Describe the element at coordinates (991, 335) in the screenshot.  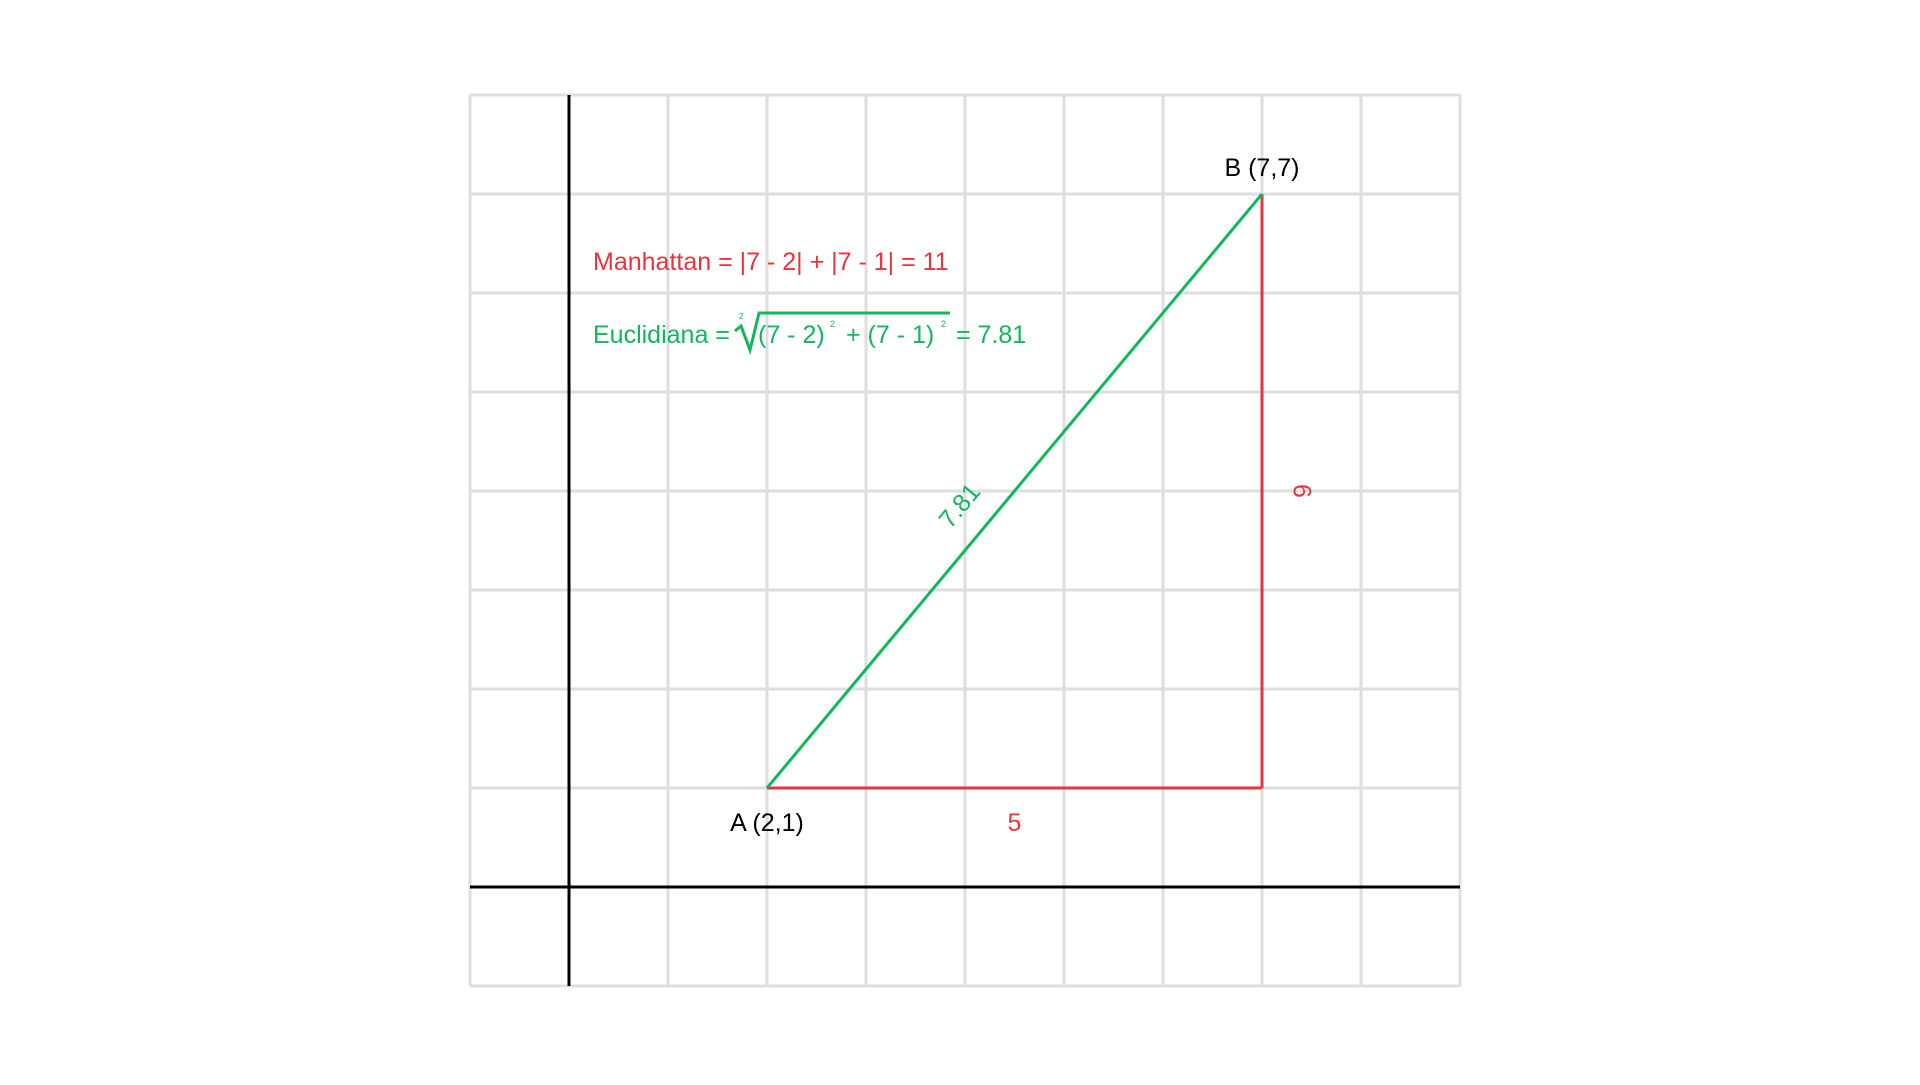
I see `euclidean-result: = 7.81` at that location.